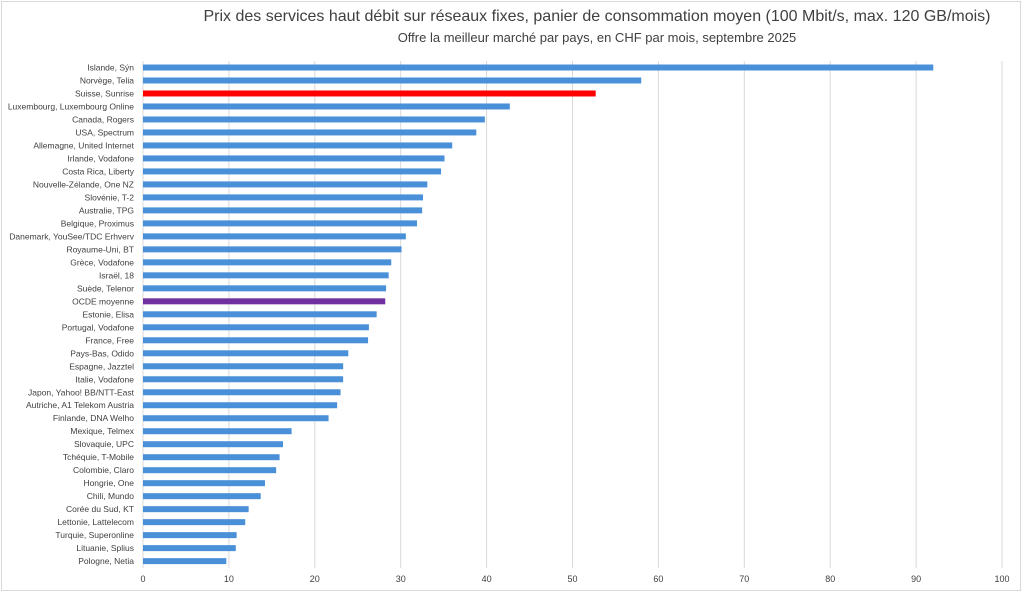  What do you see at coordinates (107, 80) in the screenshot?
I see `category-label: Norvège, Telia` at bounding box center [107, 80].